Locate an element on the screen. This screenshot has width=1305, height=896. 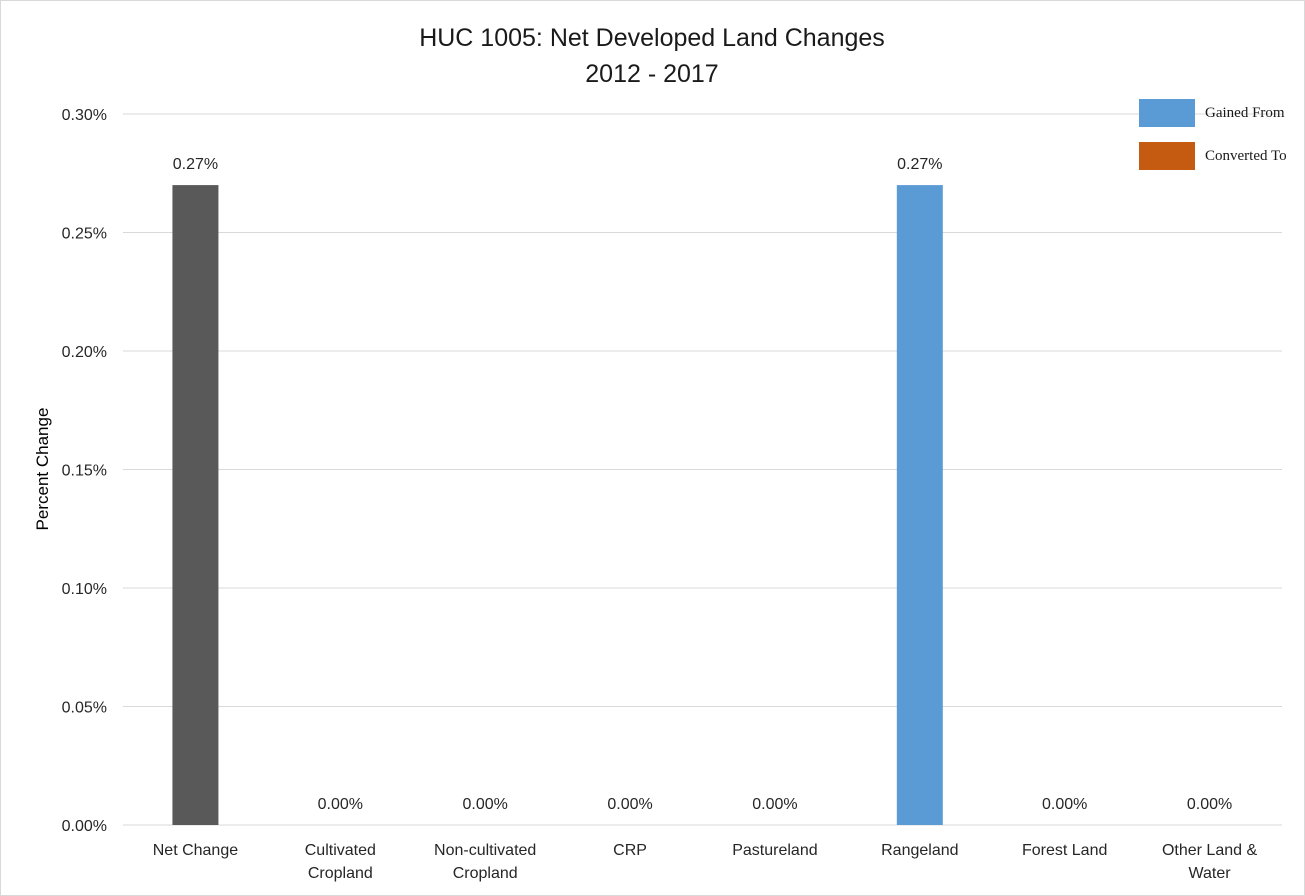
x-tick-label: Pastureland is located at coordinates (774, 850).